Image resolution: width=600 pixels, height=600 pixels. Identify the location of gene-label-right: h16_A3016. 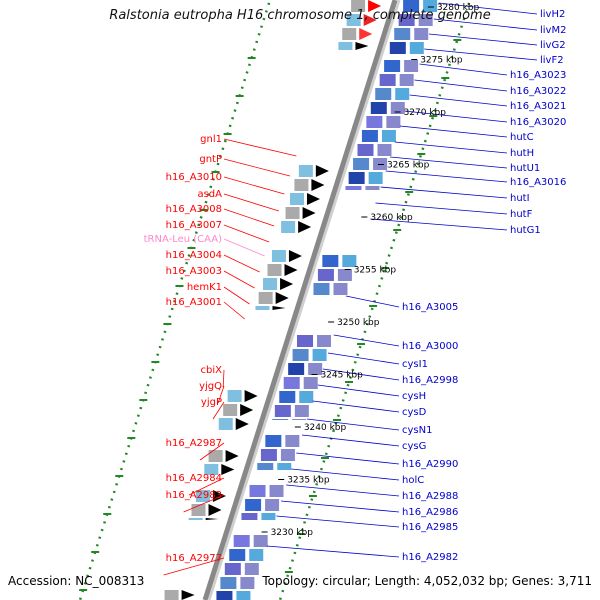
(538, 182).